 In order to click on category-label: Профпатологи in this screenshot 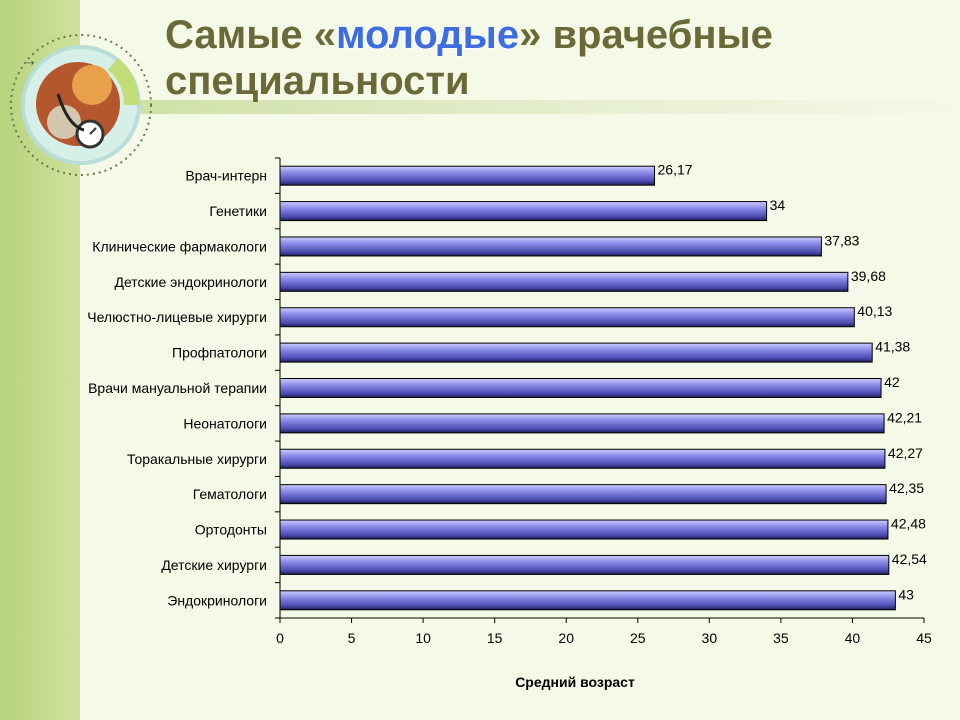, I will do `click(219, 353)`.